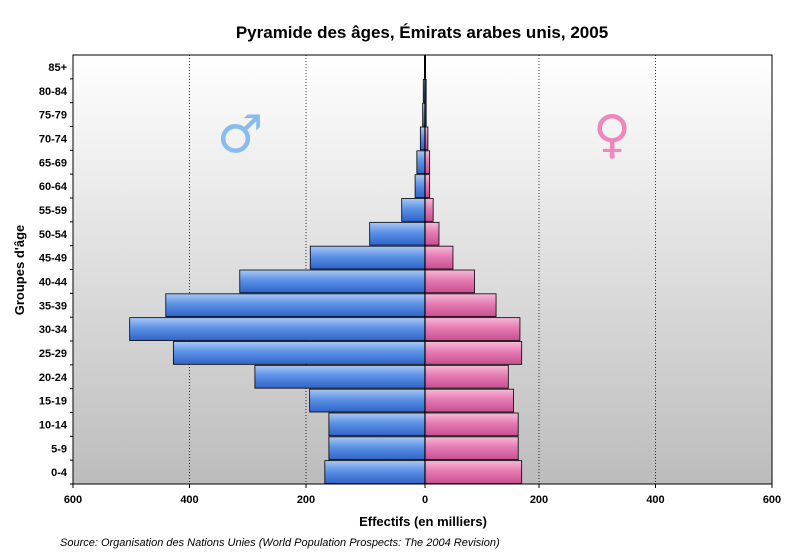 The image size is (800, 554). I want to click on age-group-label: 20-24, so click(53, 378).